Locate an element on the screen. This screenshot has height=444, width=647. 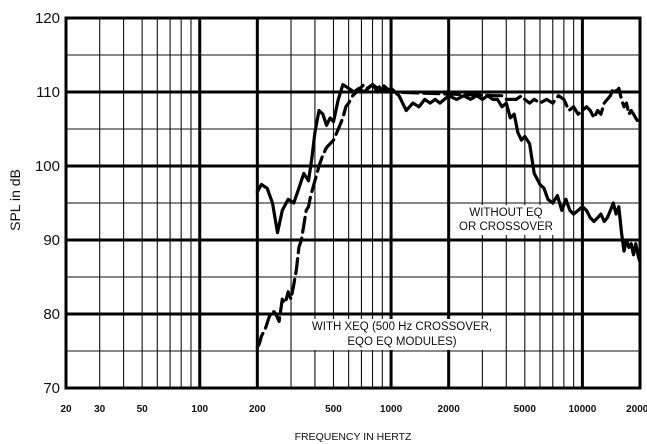
annotation-without-eq-line1: WITHOUT EQ is located at coordinates (505, 213).